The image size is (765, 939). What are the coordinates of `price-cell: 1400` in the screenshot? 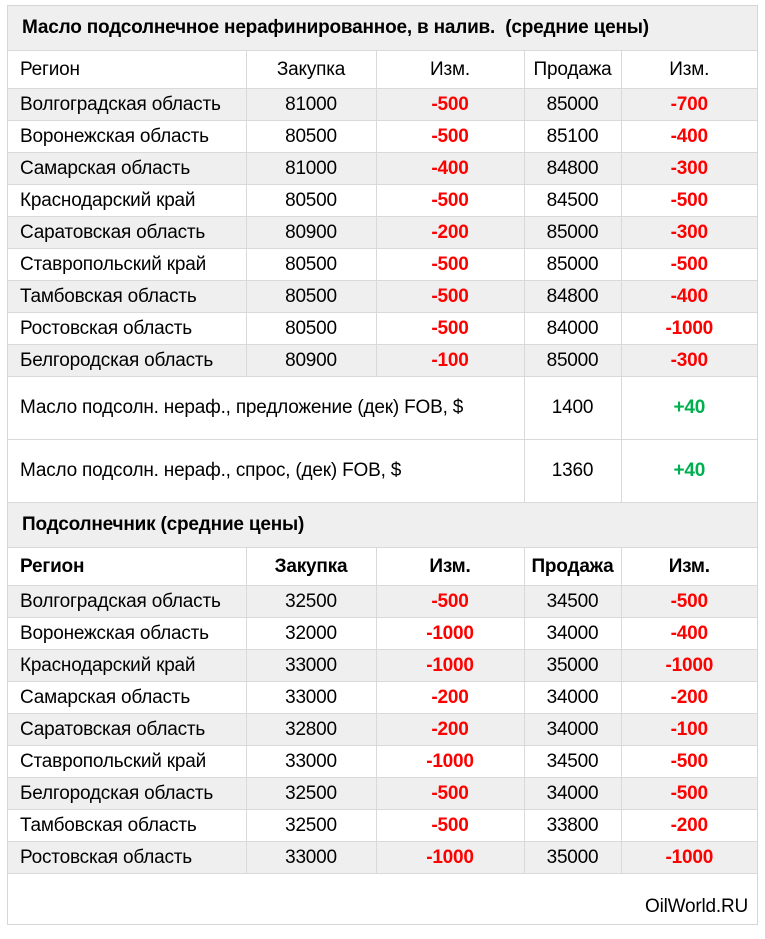 It's located at (573, 408).